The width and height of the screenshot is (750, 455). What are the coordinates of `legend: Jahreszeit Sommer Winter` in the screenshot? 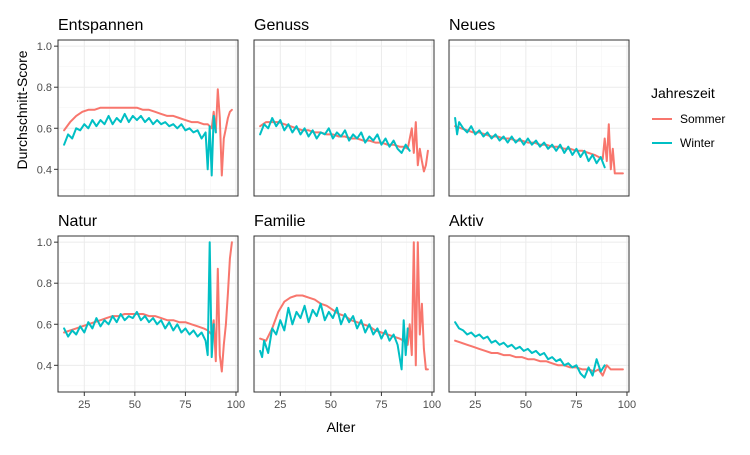 It's located at (688, 117).